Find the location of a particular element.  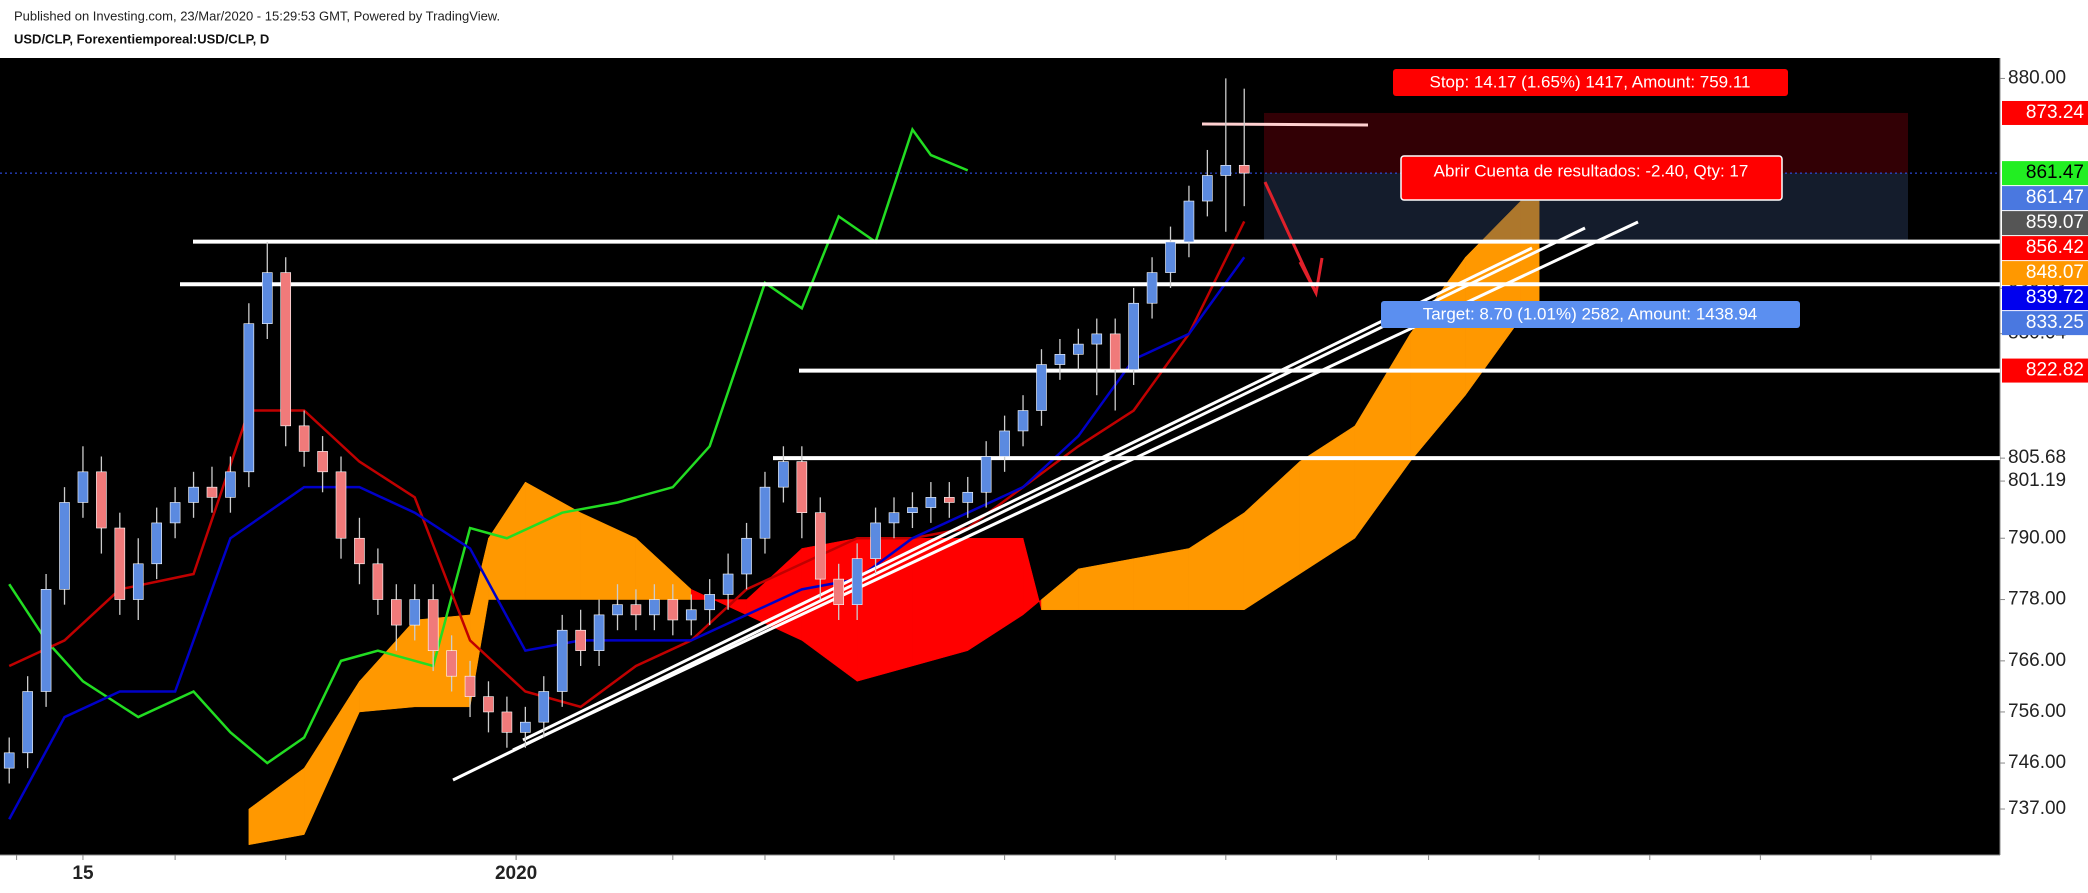

price-label: 833.25 is located at coordinates (2055, 322).